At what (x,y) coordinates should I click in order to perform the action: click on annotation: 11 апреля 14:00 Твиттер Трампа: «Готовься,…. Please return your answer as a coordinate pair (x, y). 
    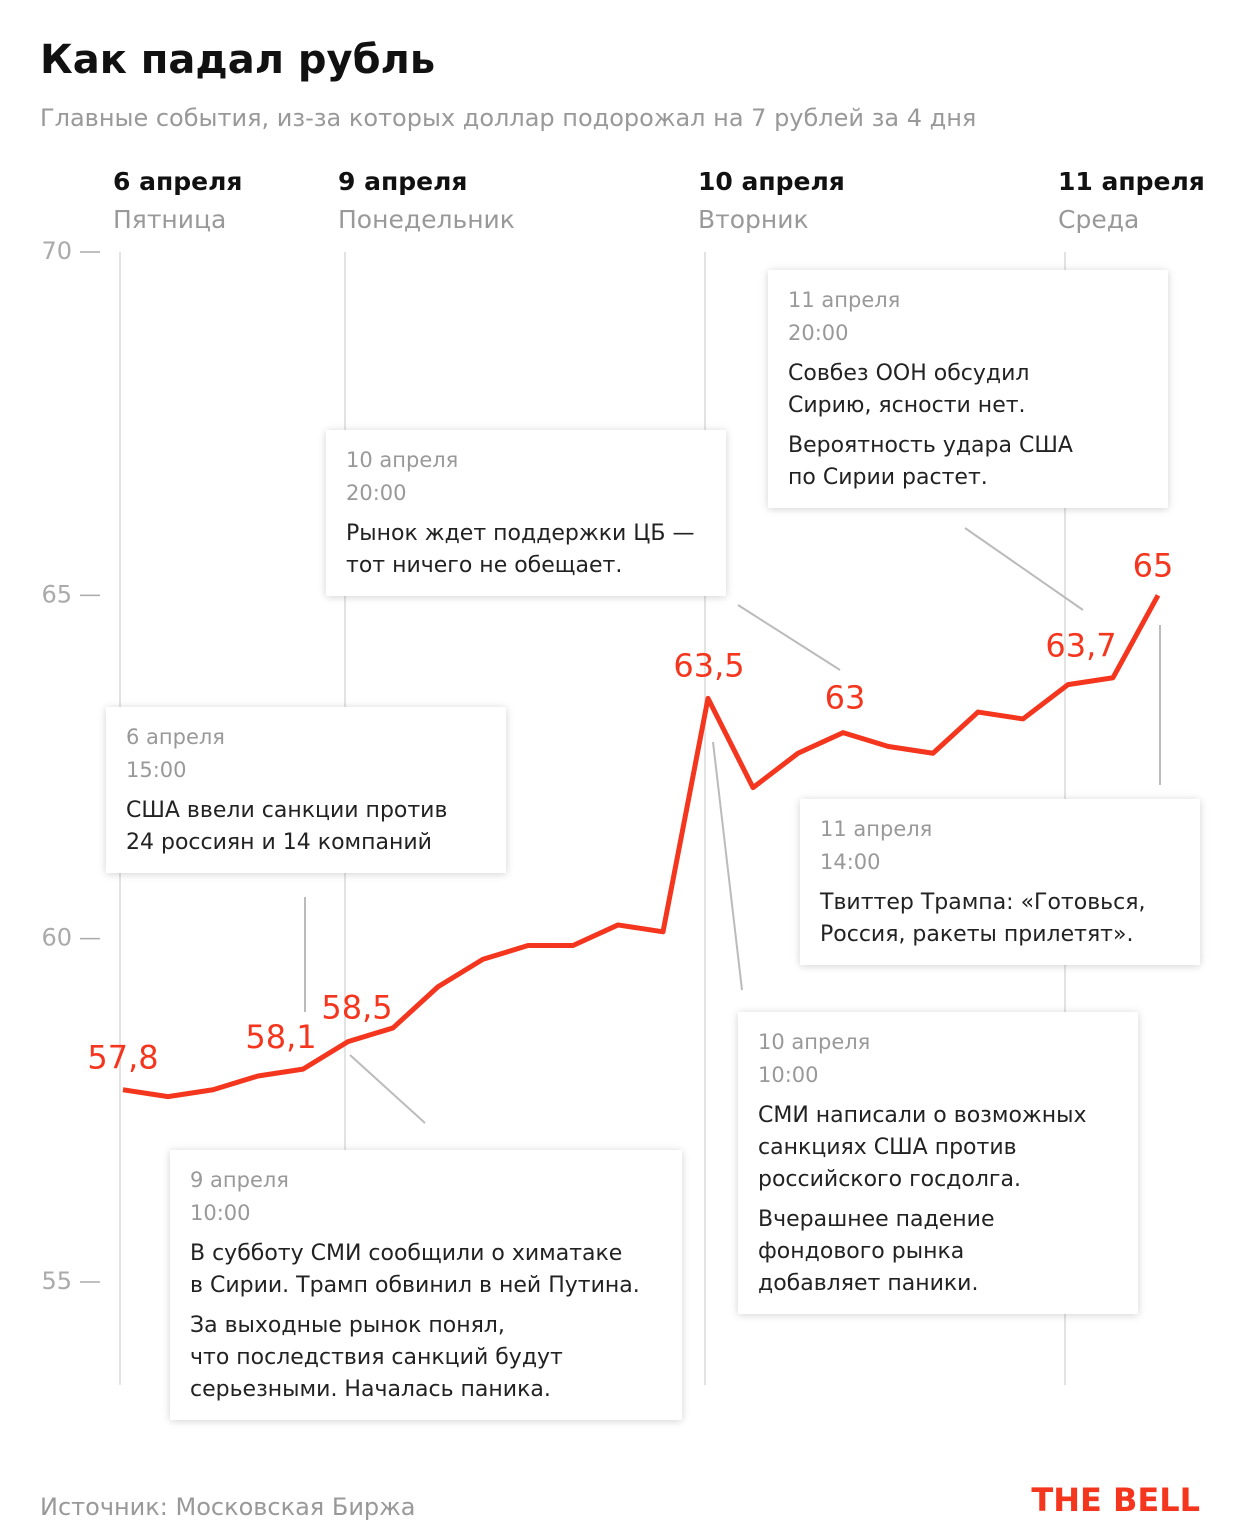
    Looking at the image, I should click on (1000, 882).